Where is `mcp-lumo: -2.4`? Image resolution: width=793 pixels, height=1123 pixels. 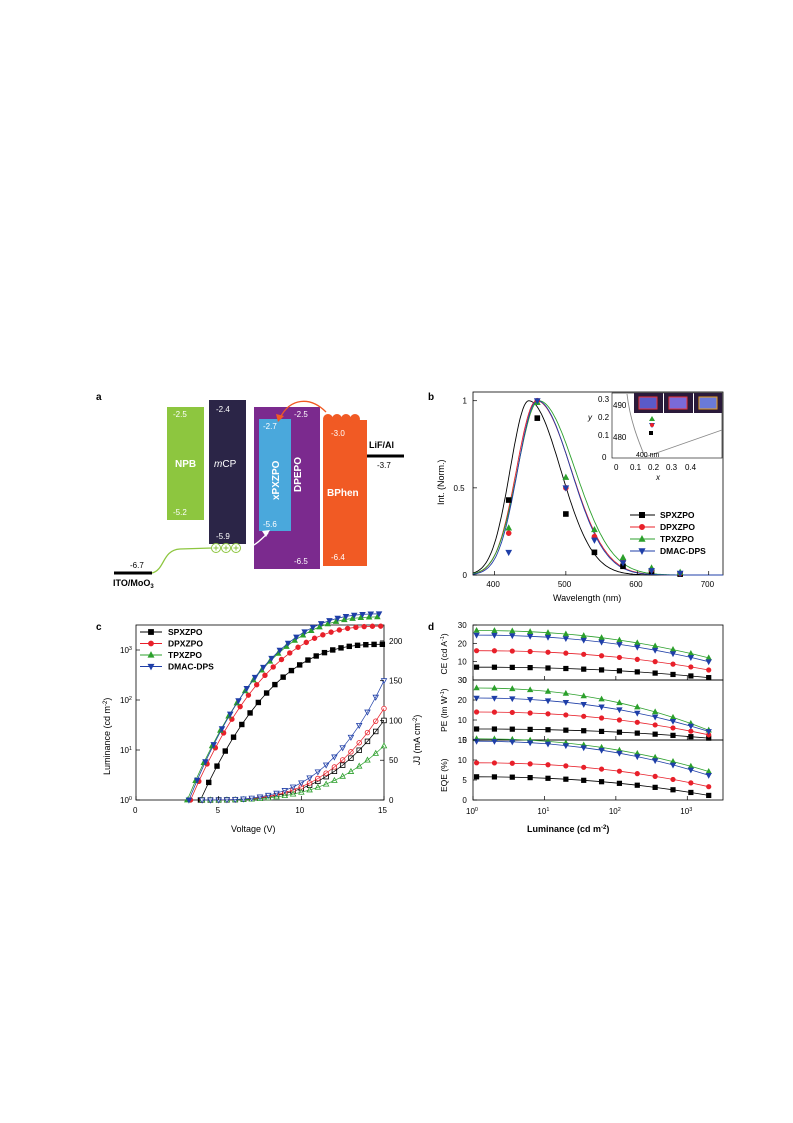
mcp-lumo: -2.4 is located at coordinates (223, 409).